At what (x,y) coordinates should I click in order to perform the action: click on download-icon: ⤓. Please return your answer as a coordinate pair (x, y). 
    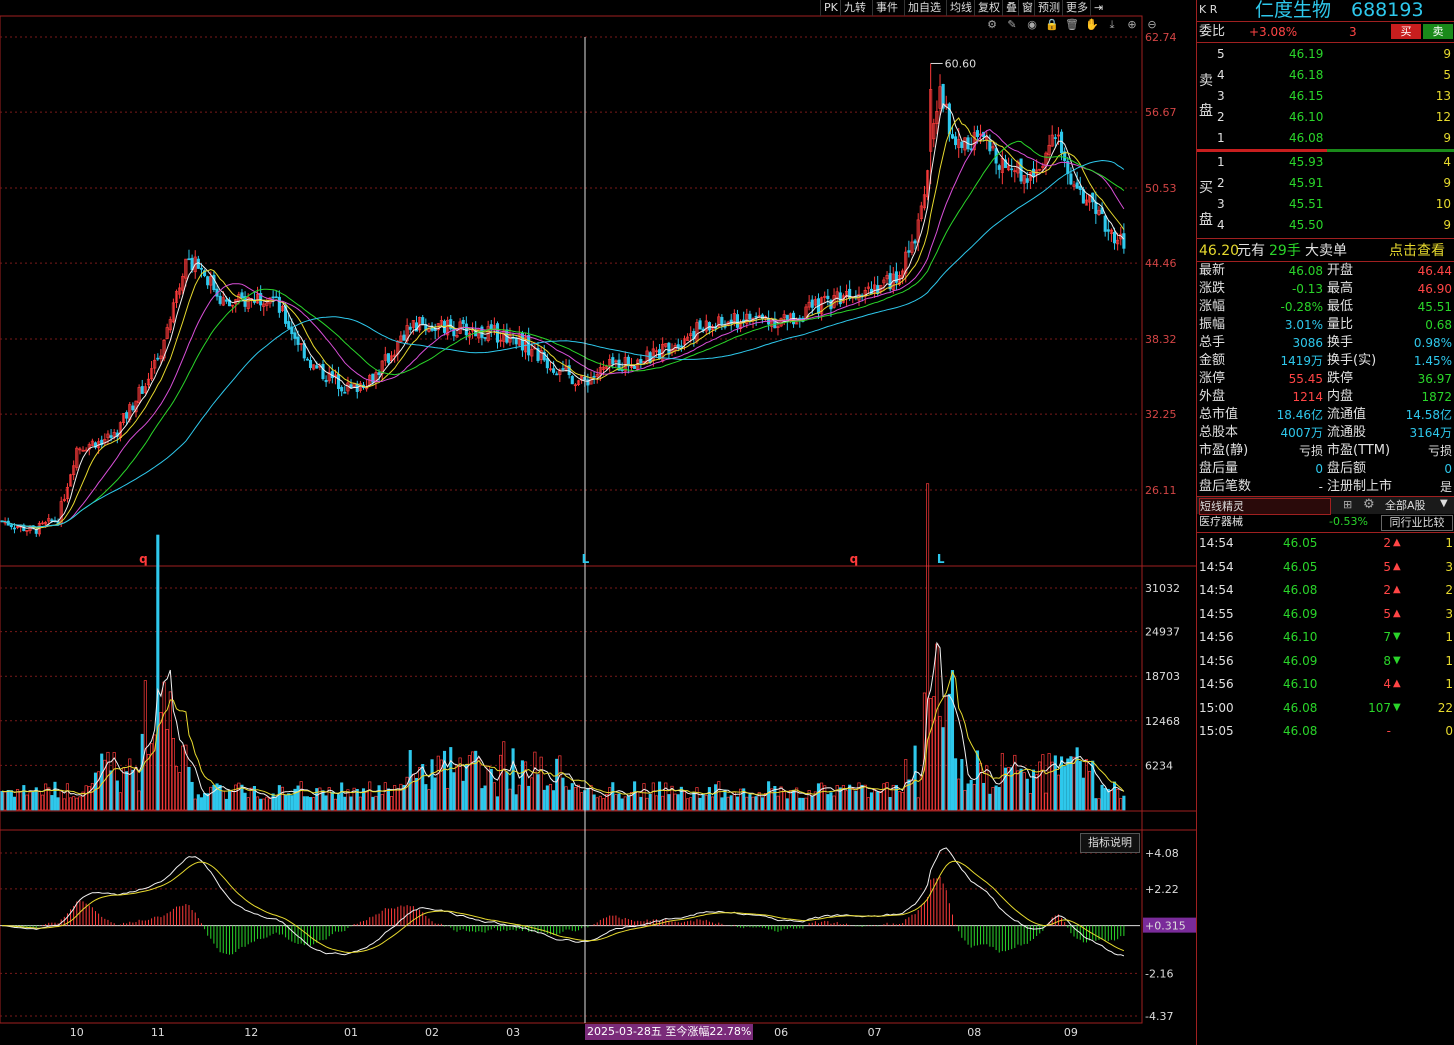
    Looking at the image, I should click on (1112, 24).